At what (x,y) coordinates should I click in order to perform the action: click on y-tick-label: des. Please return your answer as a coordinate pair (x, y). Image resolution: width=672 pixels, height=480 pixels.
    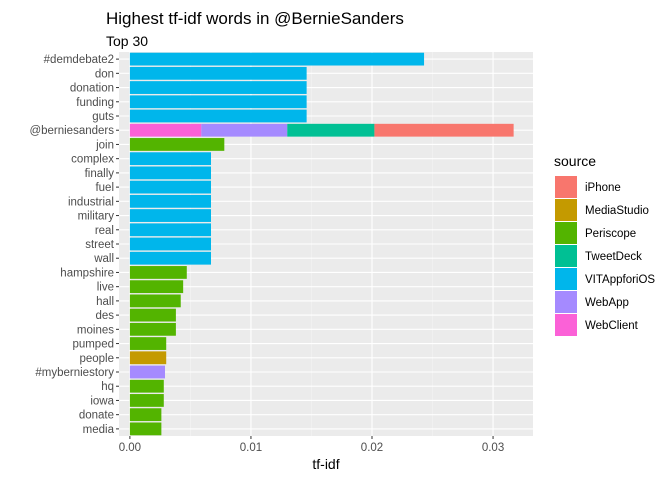
    Looking at the image, I should click on (104, 316).